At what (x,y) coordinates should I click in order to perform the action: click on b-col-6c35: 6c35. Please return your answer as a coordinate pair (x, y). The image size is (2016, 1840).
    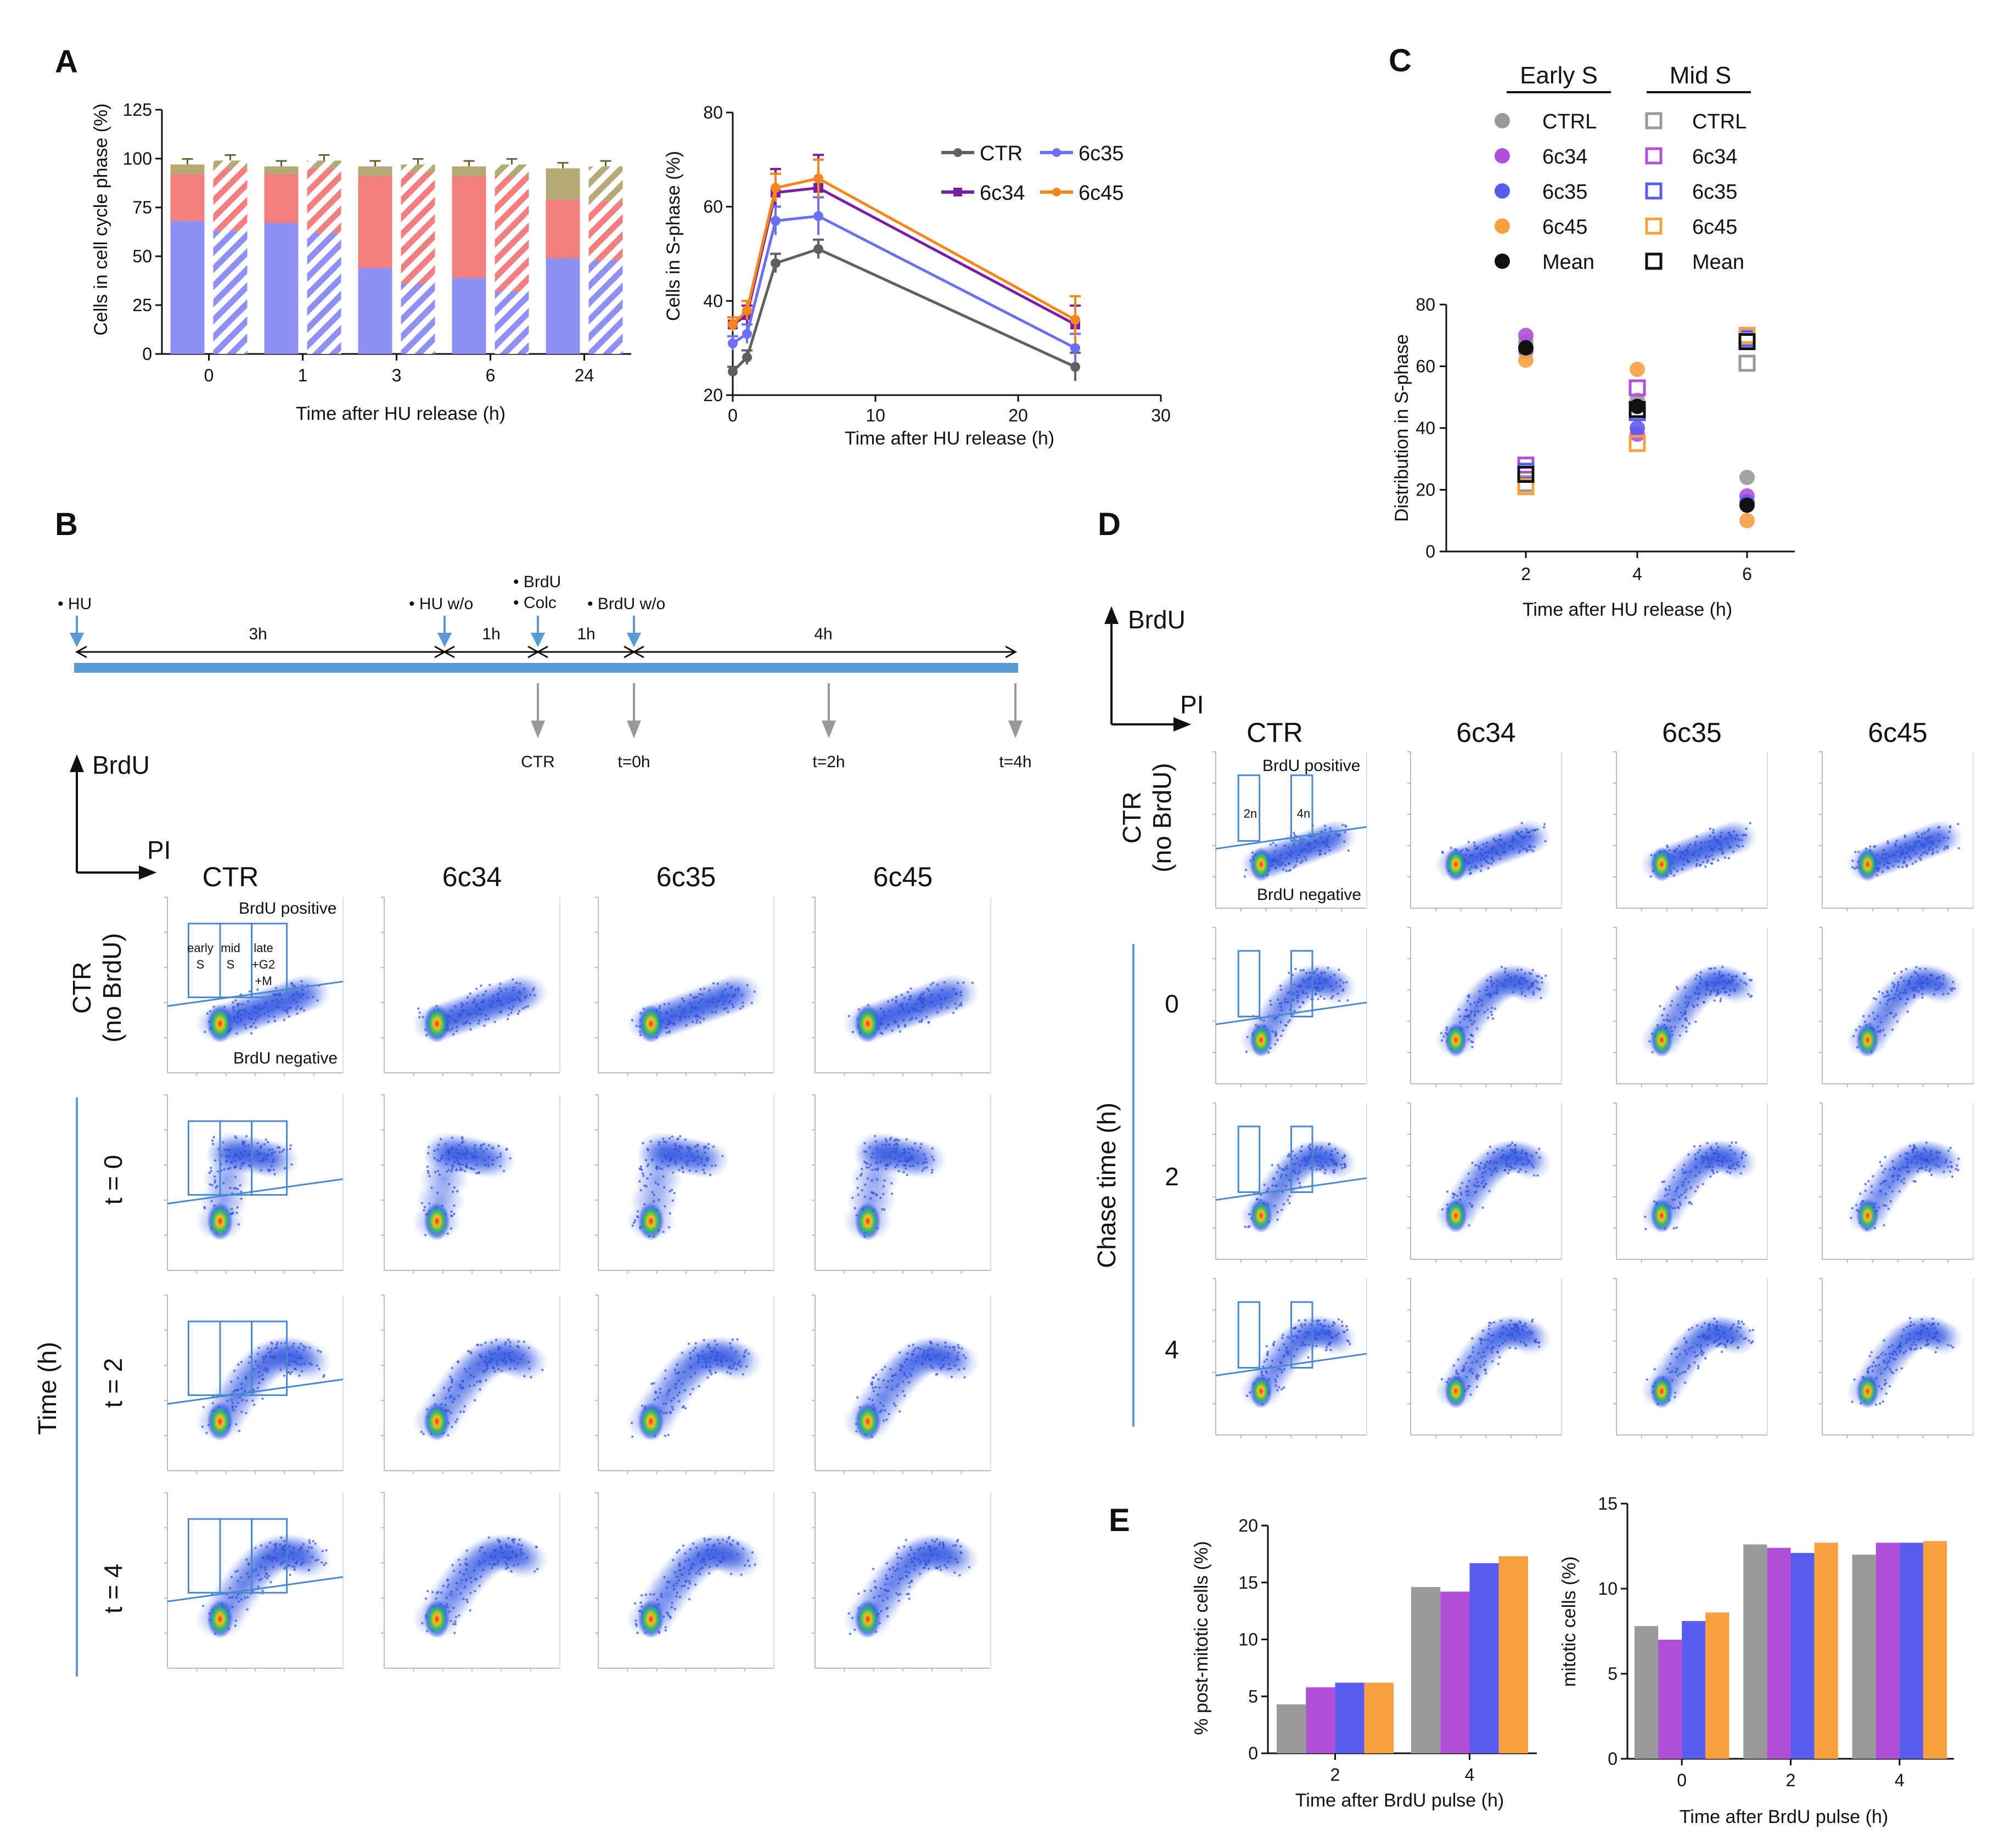
    Looking at the image, I should click on (686, 877).